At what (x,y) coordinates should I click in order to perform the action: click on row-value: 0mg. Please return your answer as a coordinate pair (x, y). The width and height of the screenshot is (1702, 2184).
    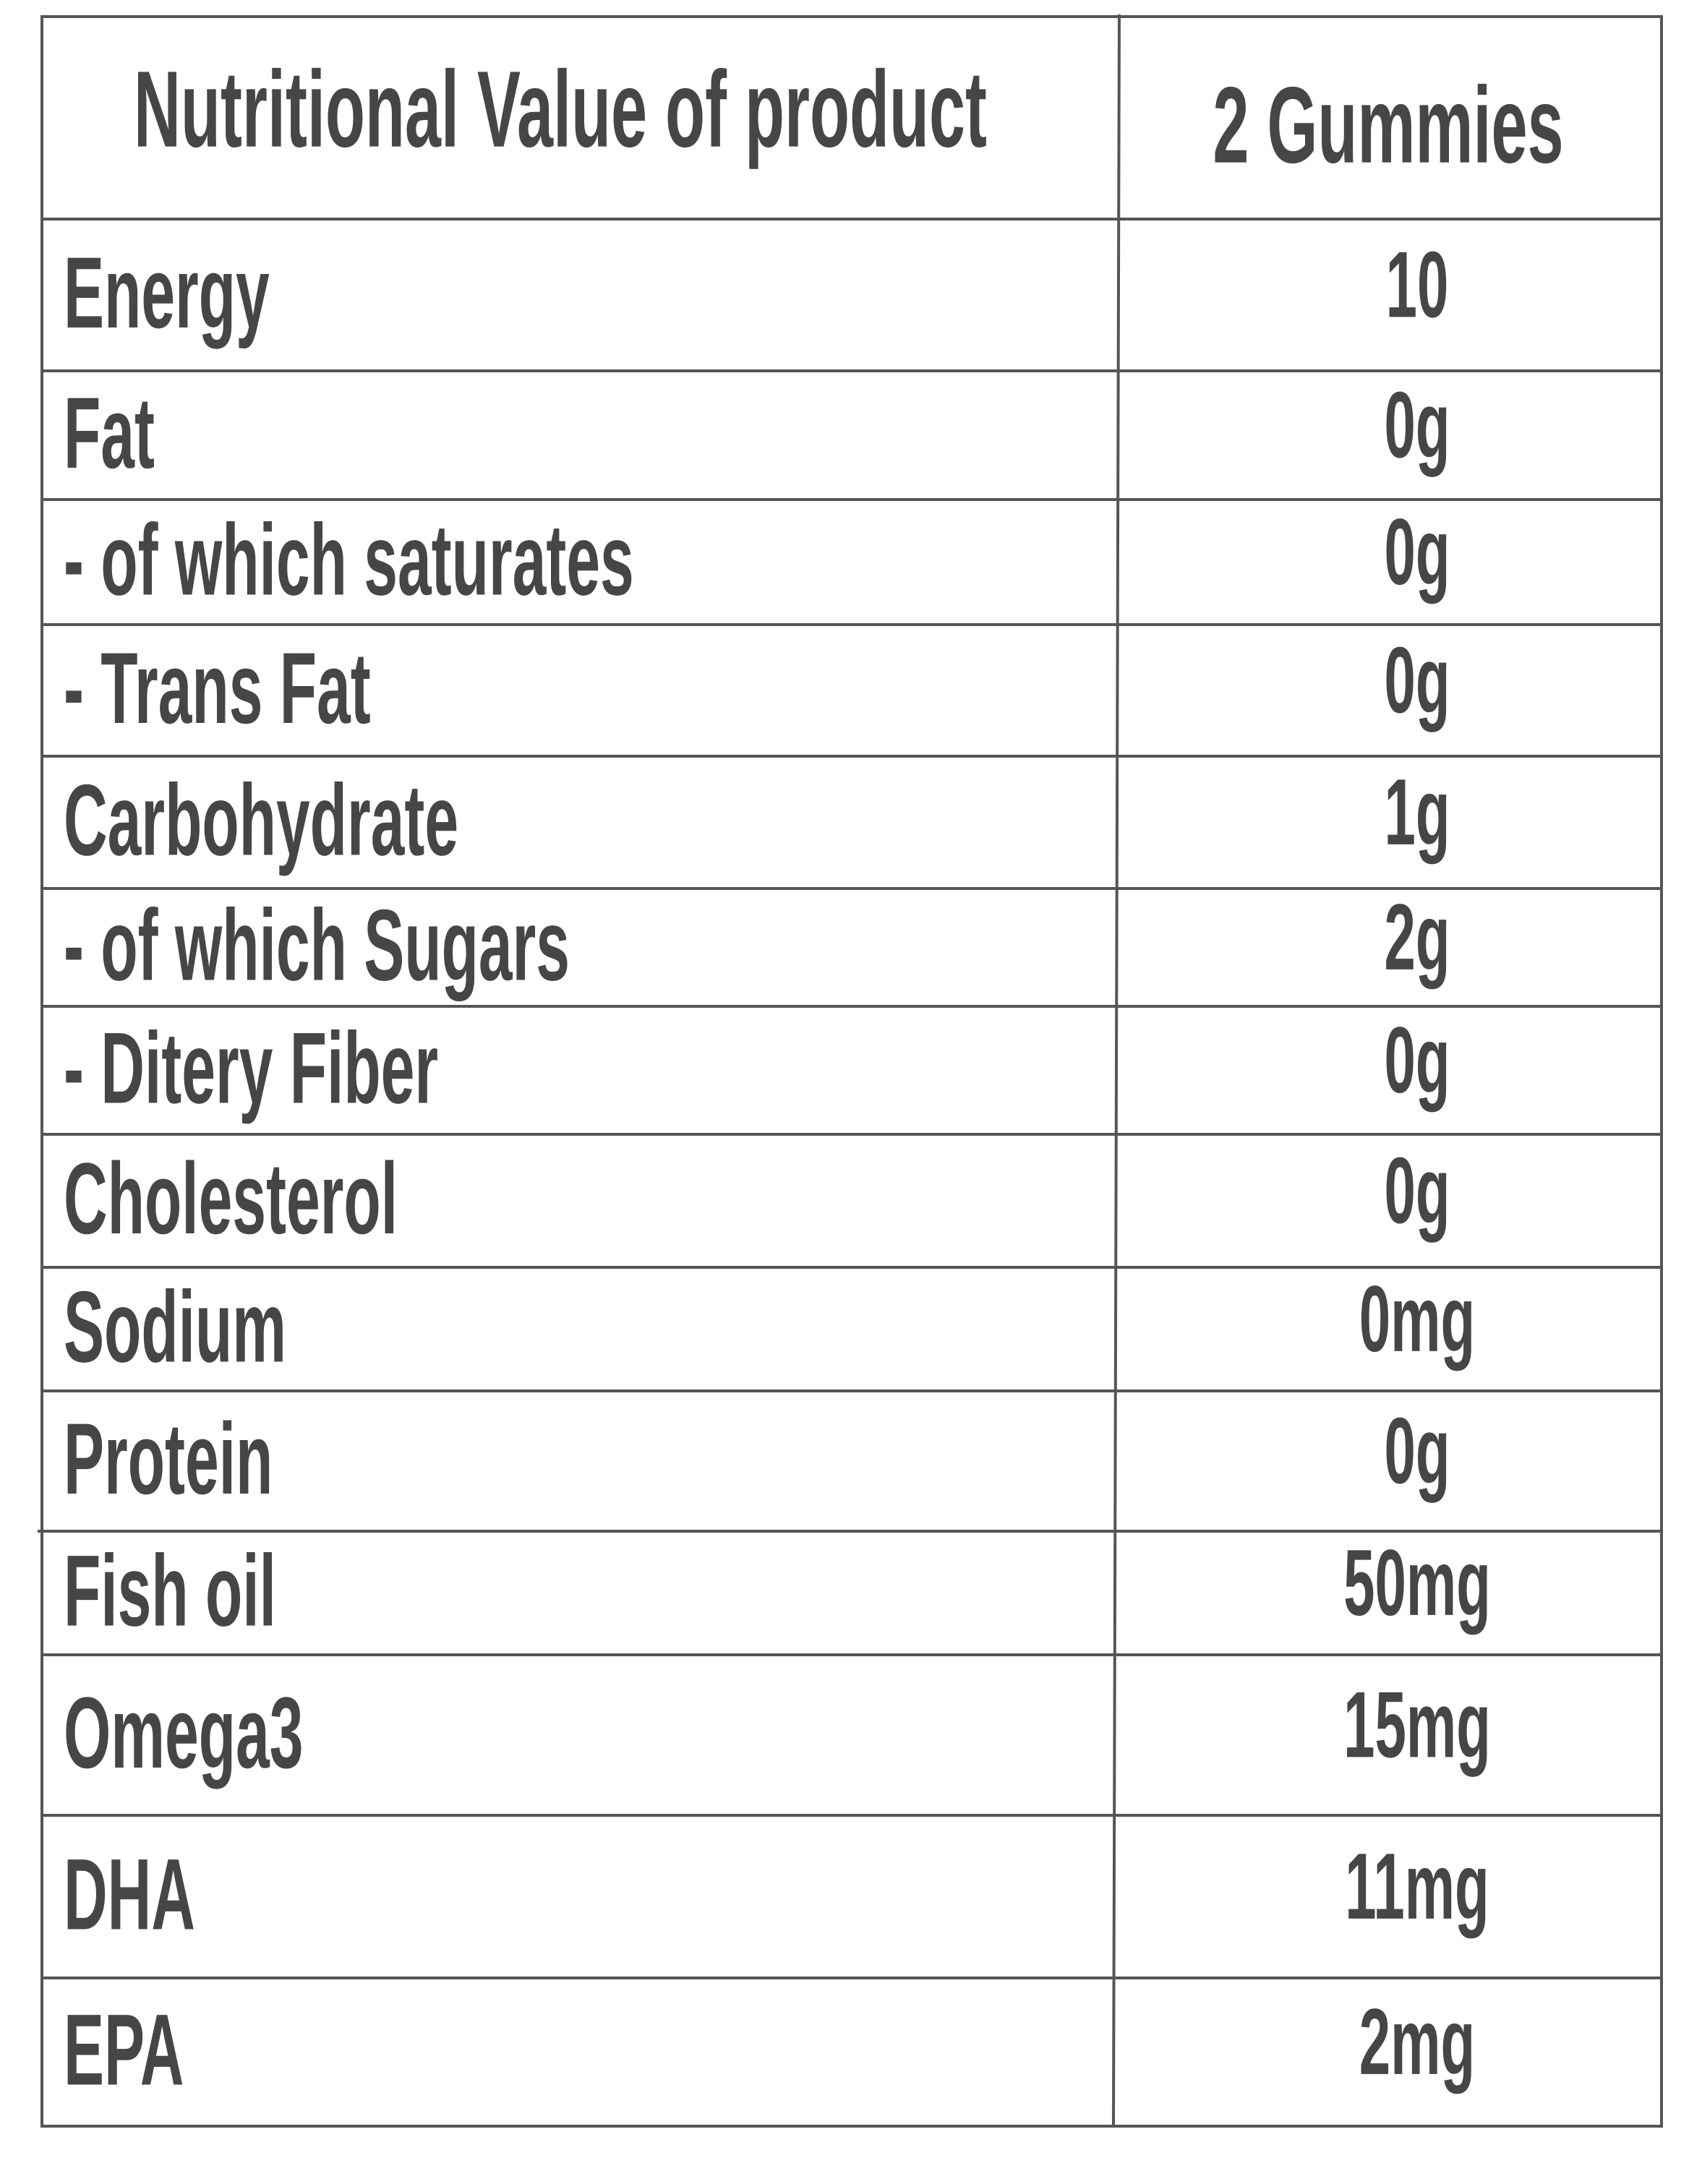
    Looking at the image, I should click on (1417, 1318).